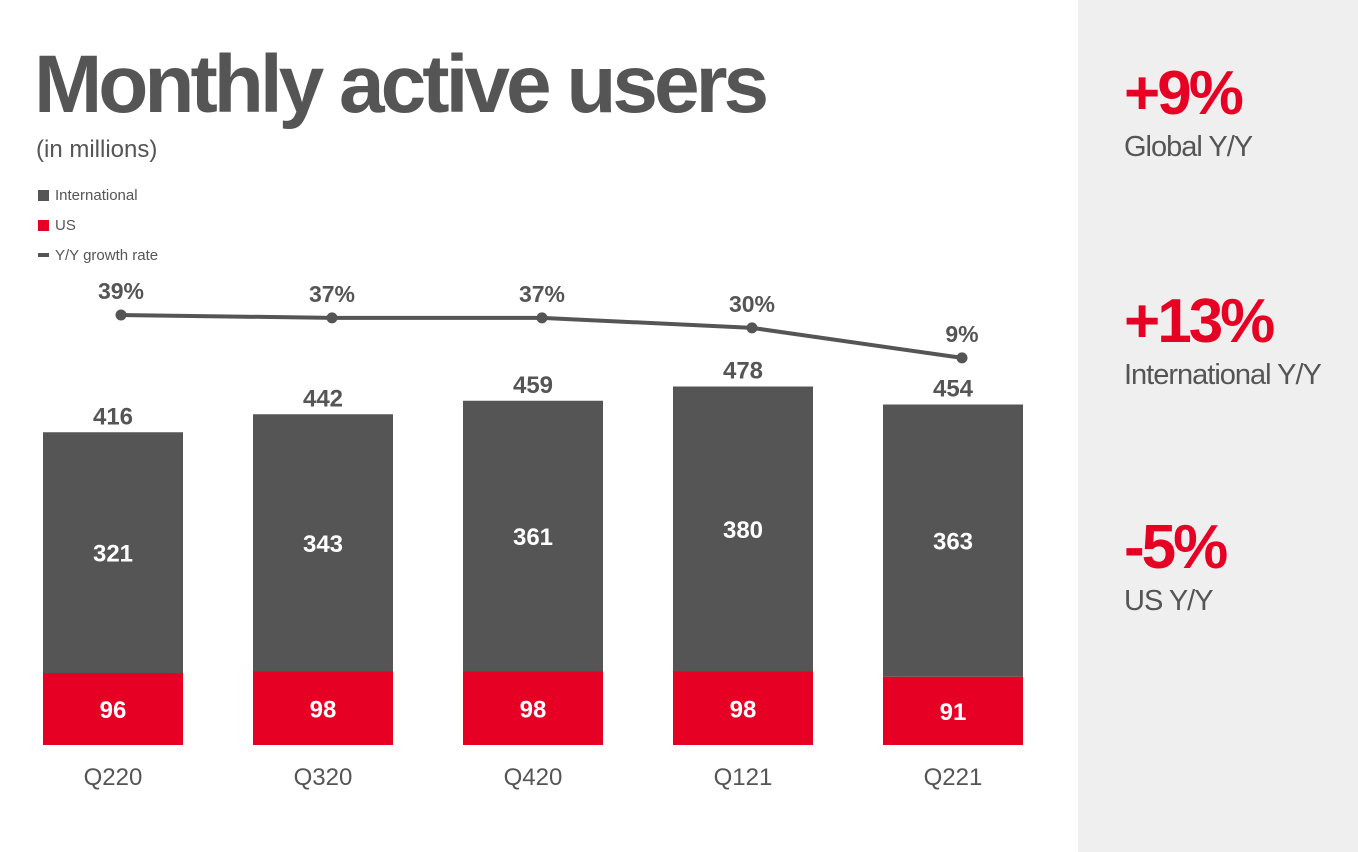  I want to click on data-label-international: 321, so click(113, 554).